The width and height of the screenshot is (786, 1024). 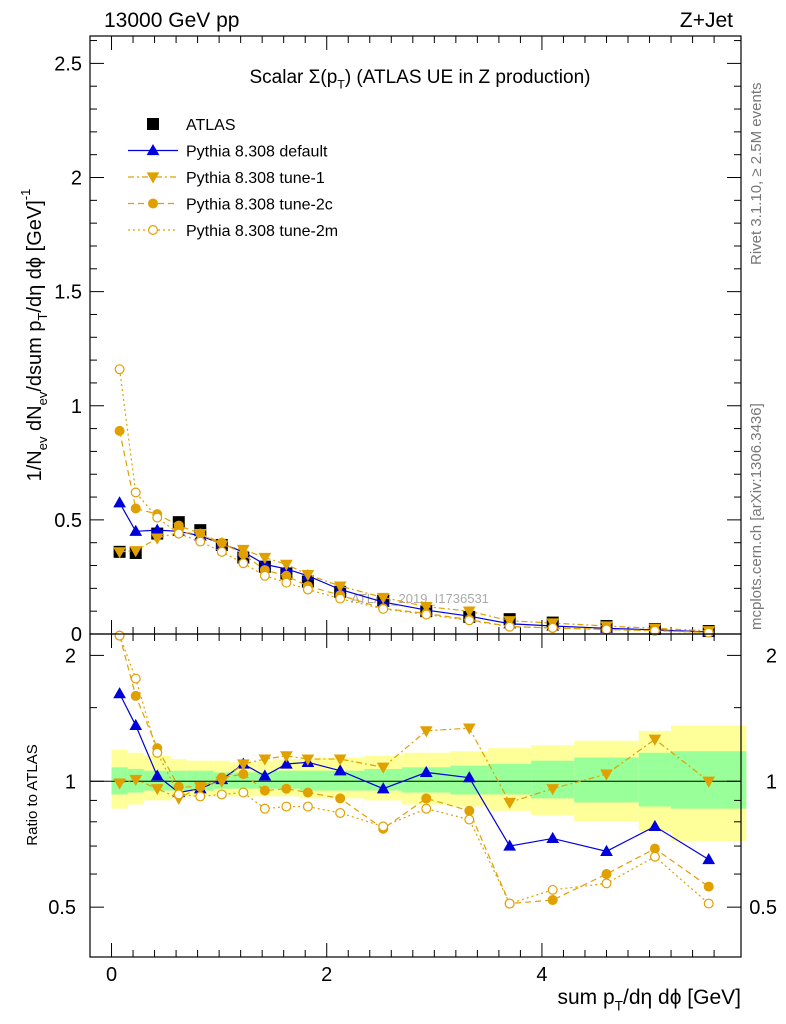 What do you see at coordinates (70, 782) in the screenshot?
I see `ratio-y-tick-label: 1` at bounding box center [70, 782].